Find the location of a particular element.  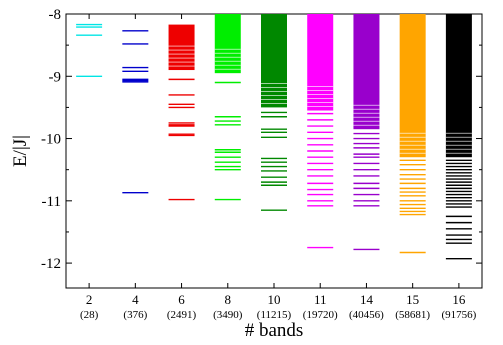

series-8-bands is located at coordinates (227, 107).